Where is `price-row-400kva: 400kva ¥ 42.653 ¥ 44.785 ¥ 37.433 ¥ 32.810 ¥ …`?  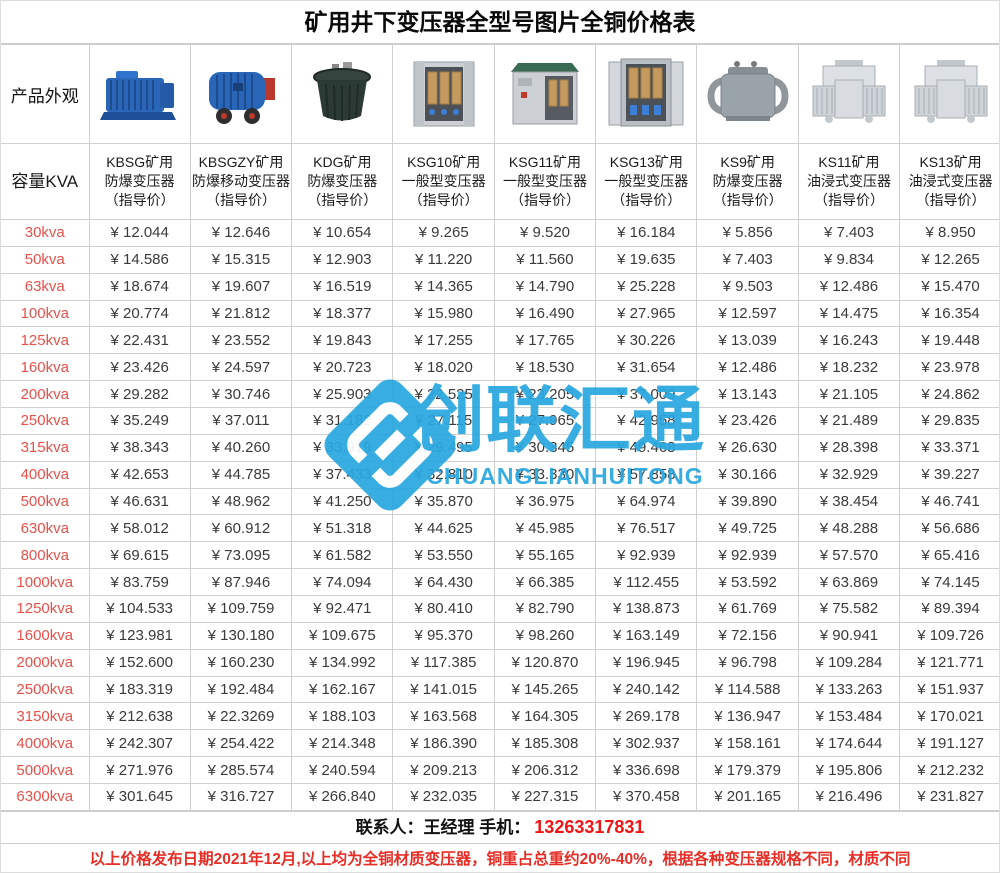 price-row-400kva: 400kva ¥ 42.653 ¥ 44.785 ¥ 37.433 ¥ 32.810 ¥ … is located at coordinates (500, 474).